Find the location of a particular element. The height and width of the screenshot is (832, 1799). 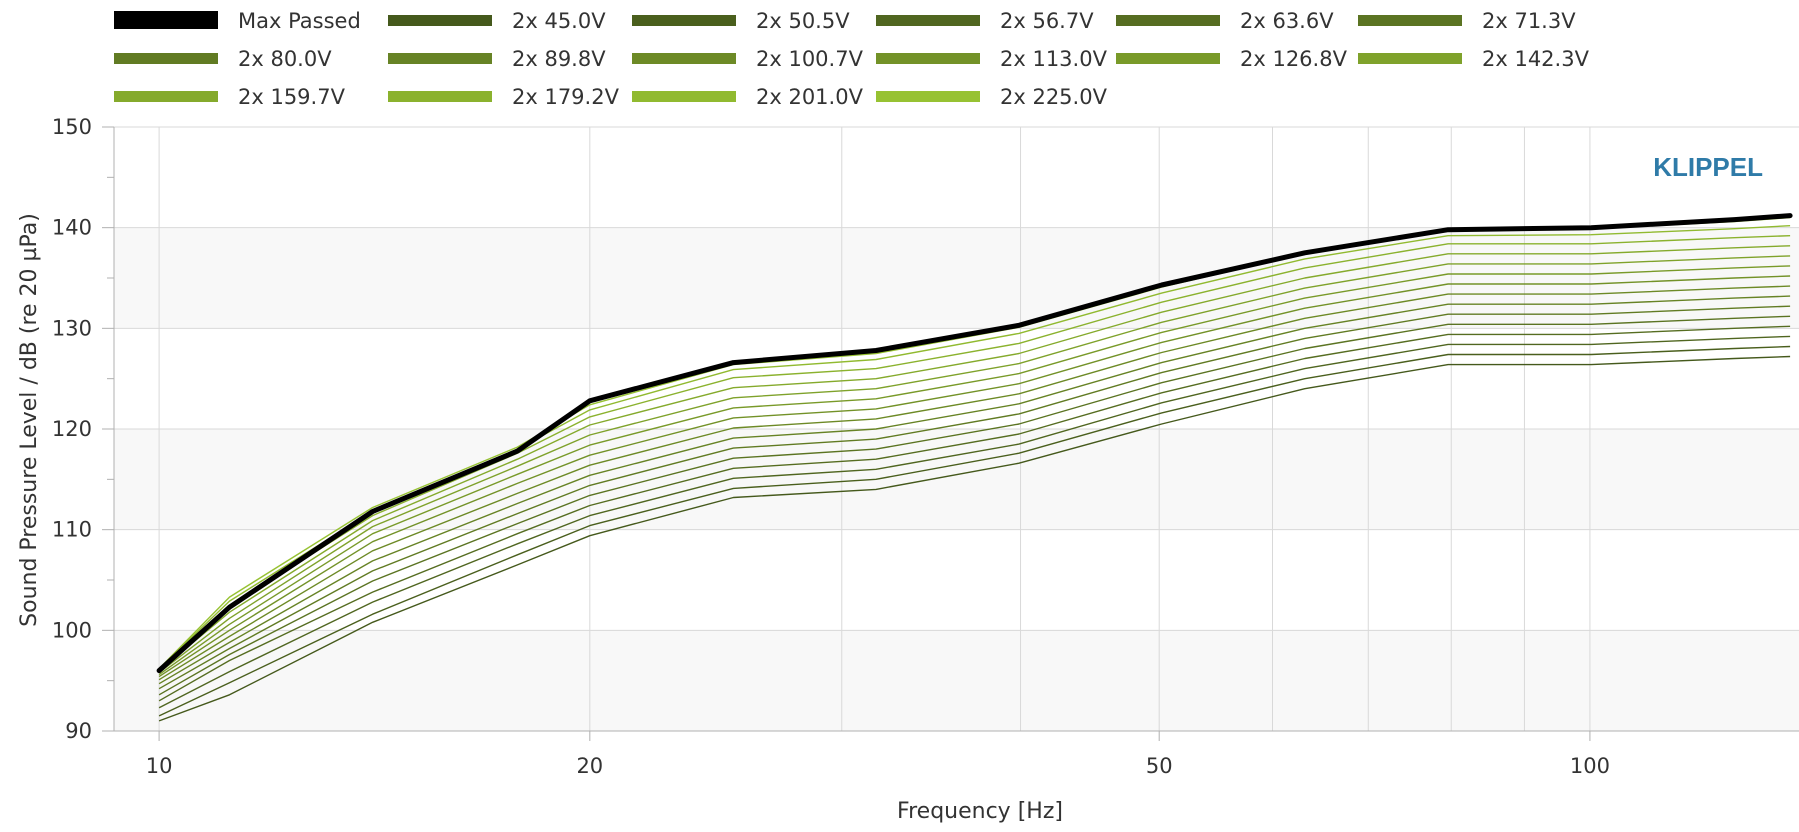

y-tick-label: 100 is located at coordinates (72, 630).